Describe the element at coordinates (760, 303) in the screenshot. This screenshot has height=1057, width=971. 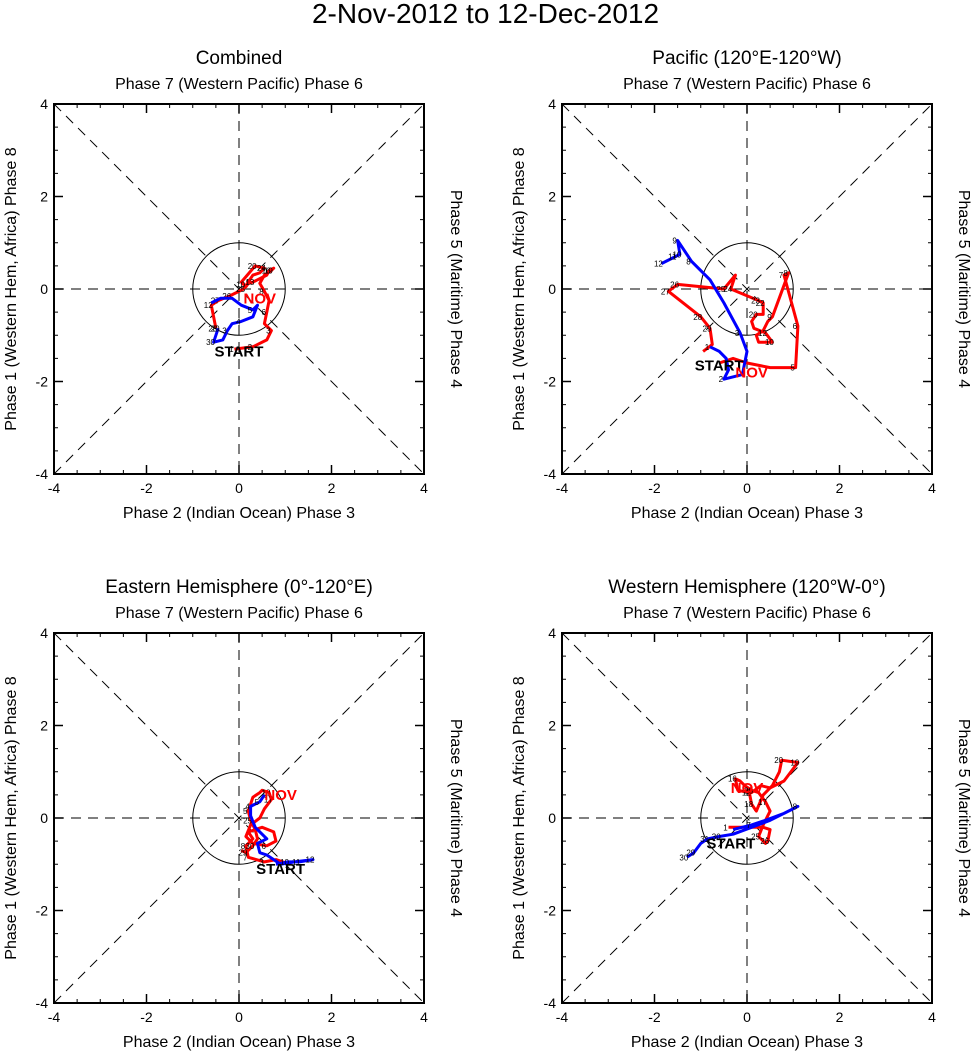
I see `day-label: 22` at that location.